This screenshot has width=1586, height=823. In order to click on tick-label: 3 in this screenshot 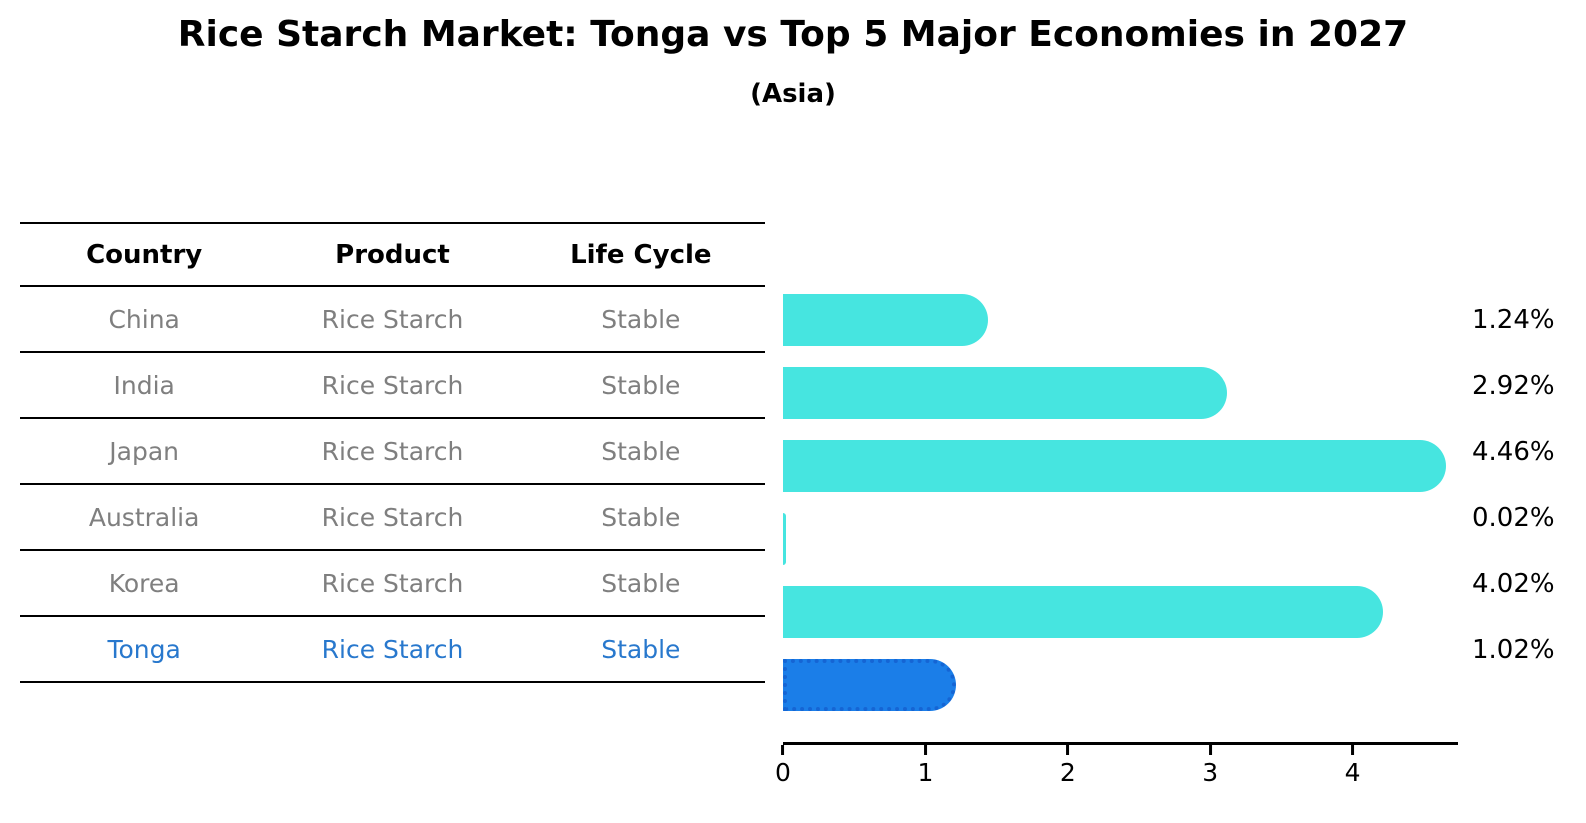, I will do `click(1210, 772)`.